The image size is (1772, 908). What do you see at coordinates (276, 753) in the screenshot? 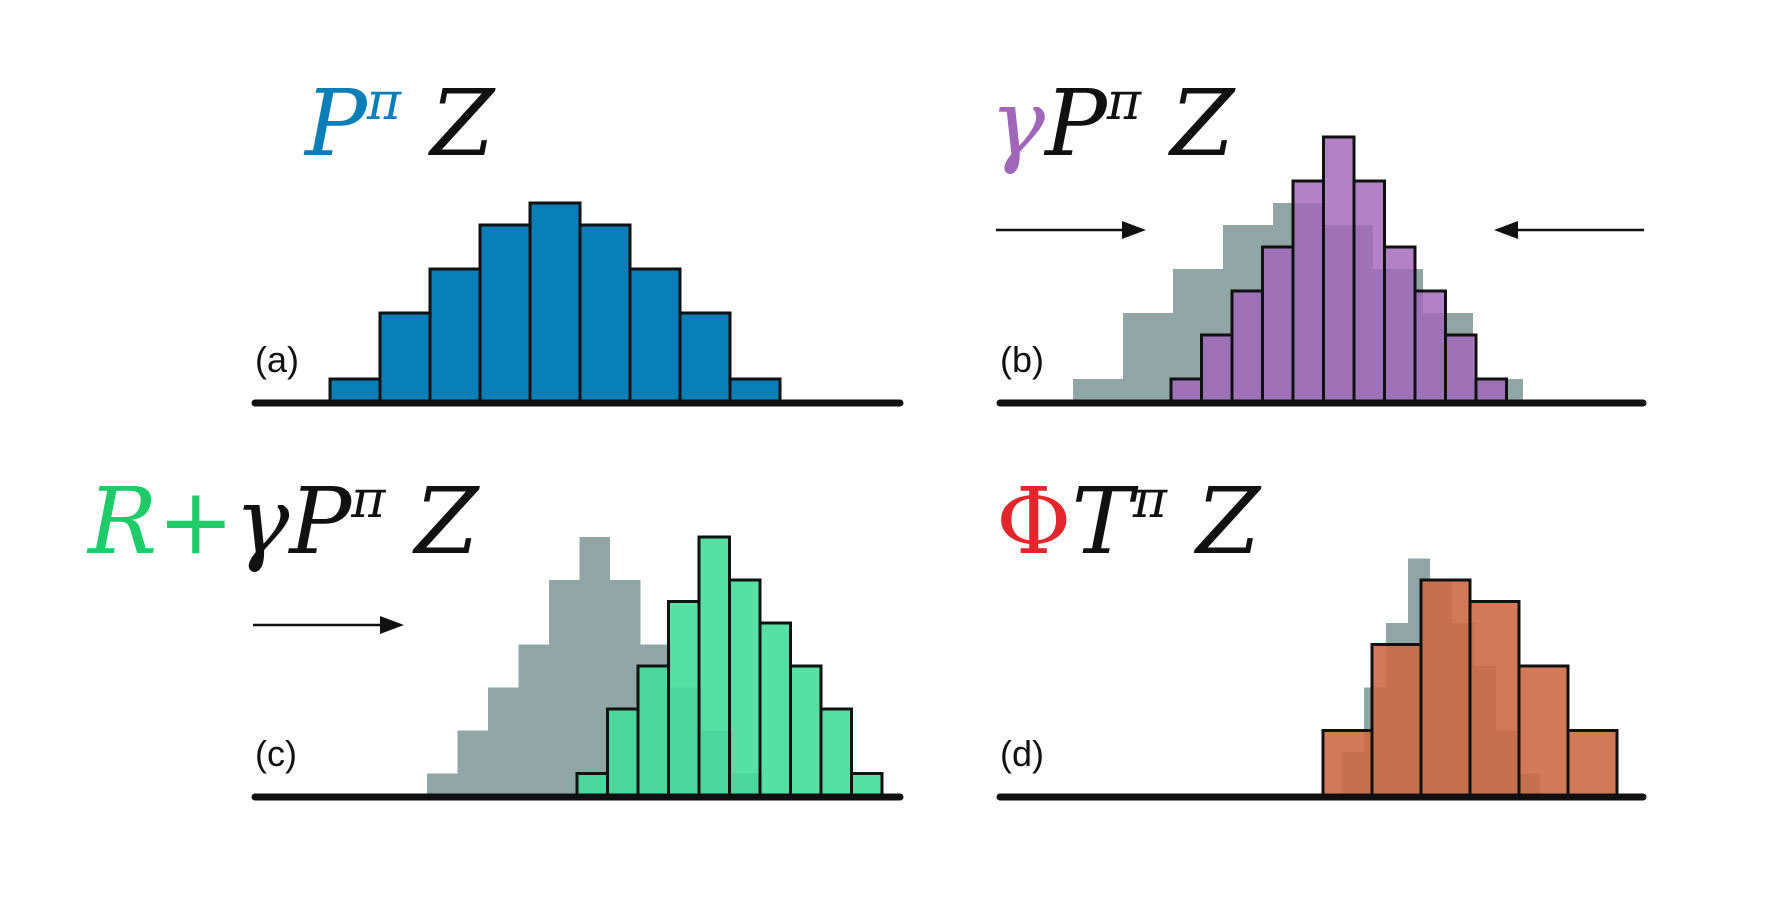
I see `panel-c-label: (c)` at bounding box center [276, 753].